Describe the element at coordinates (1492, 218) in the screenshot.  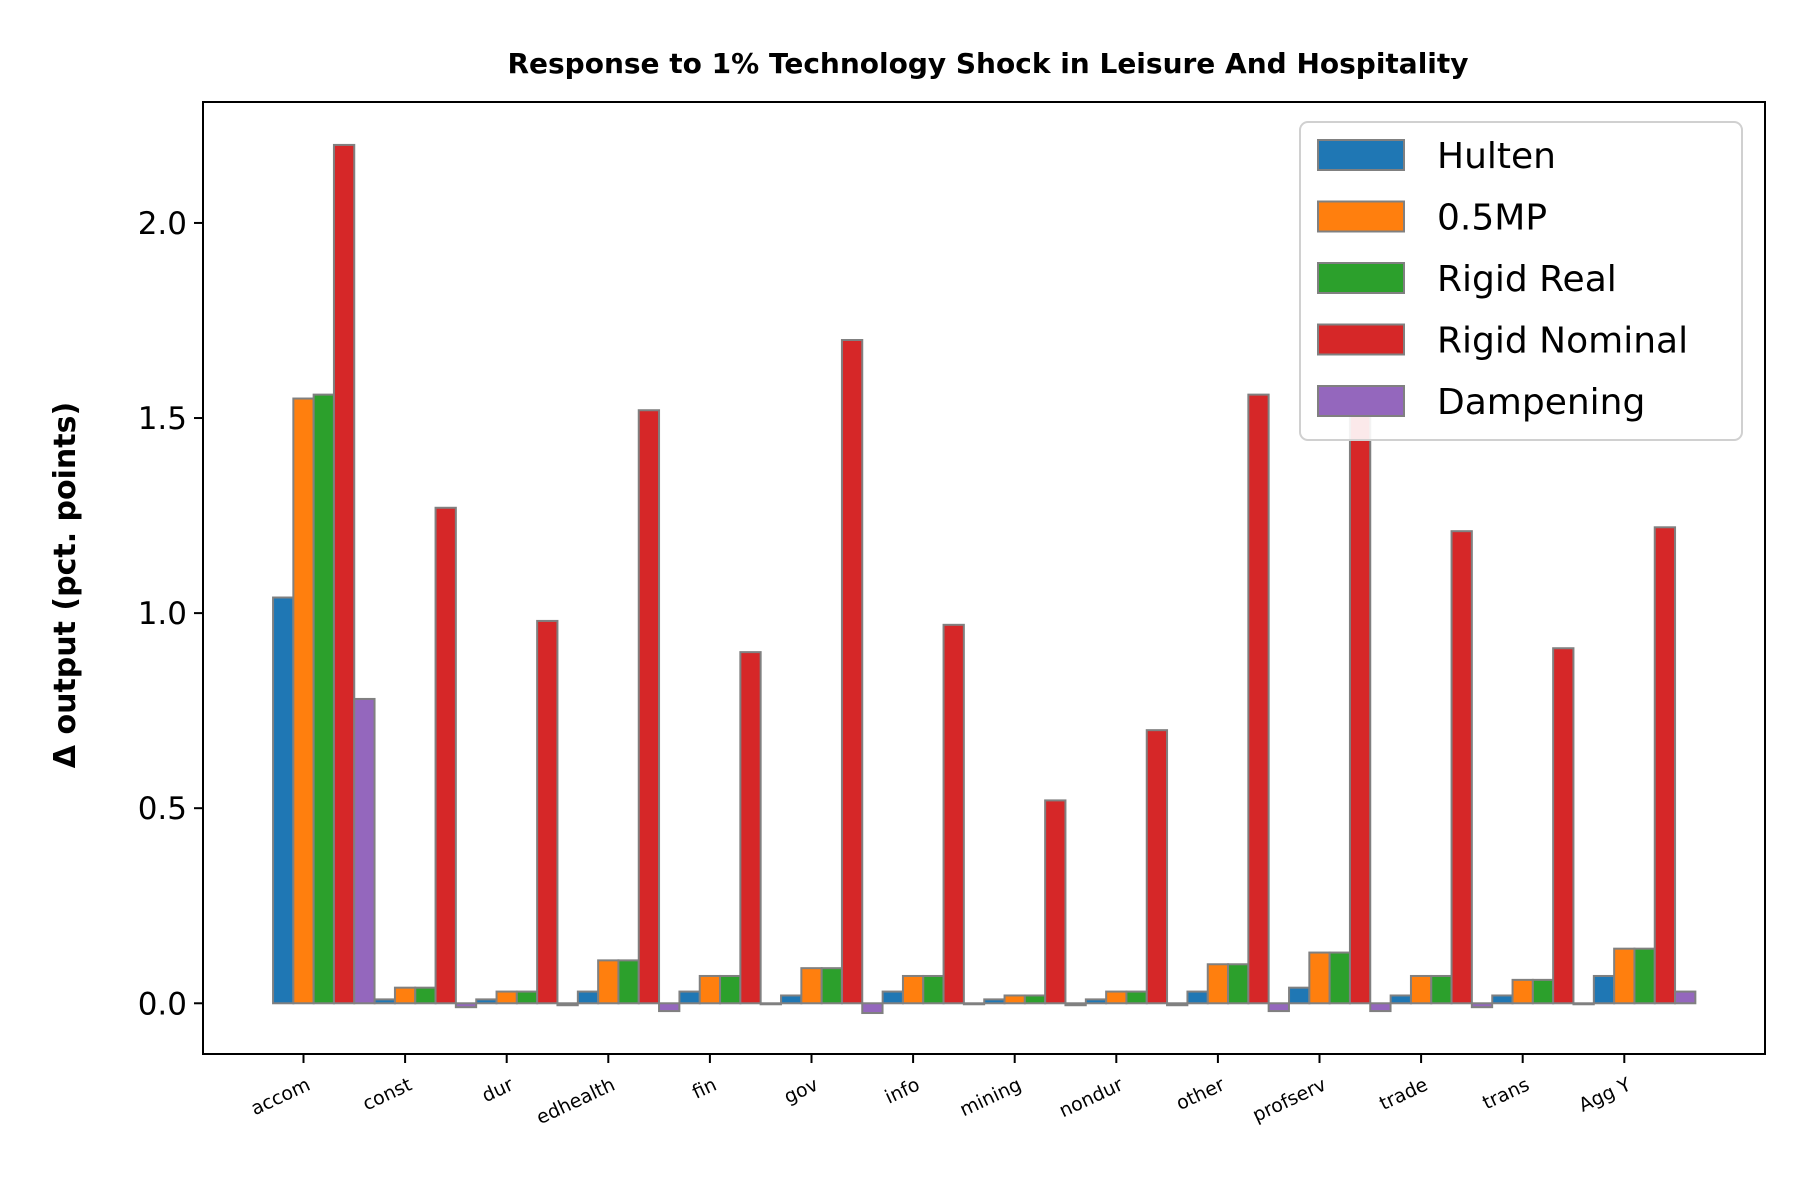
I see `legend-label: 0.5MP` at that location.